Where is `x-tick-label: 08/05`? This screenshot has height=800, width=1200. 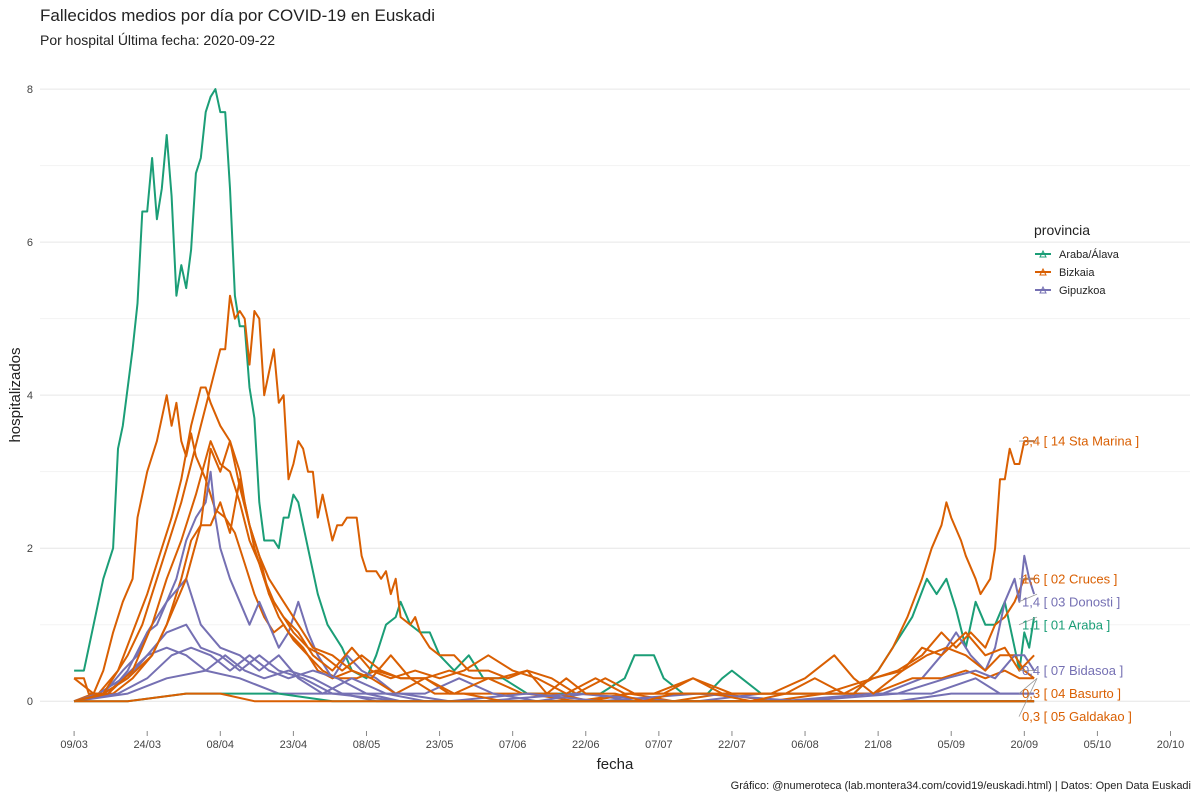 x-tick-label: 08/05 is located at coordinates (367, 745).